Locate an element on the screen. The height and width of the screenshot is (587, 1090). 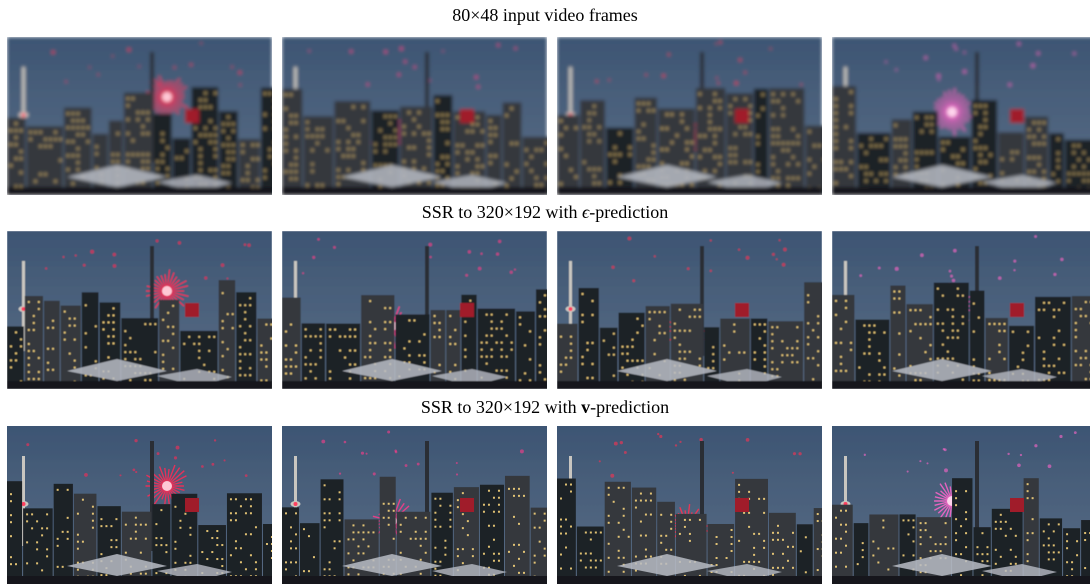
row-2-caption: SSR to 320×192 with ϵ-prediction is located at coordinates (545, 212).